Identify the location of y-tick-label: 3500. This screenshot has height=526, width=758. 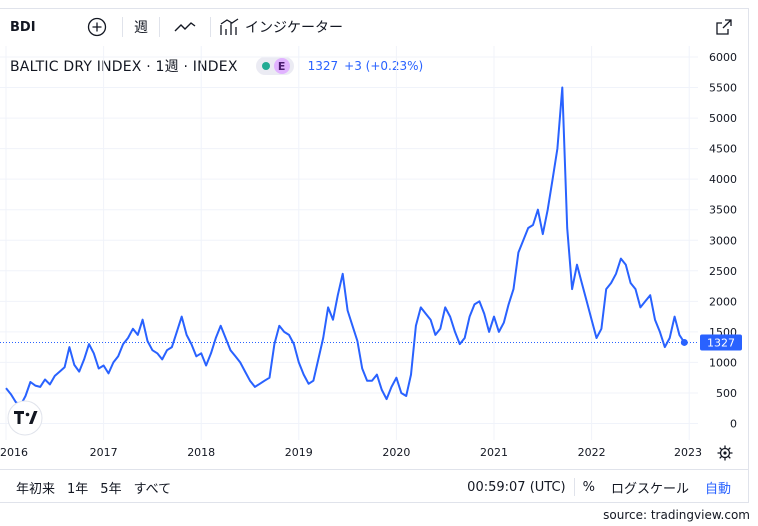
(723, 210).